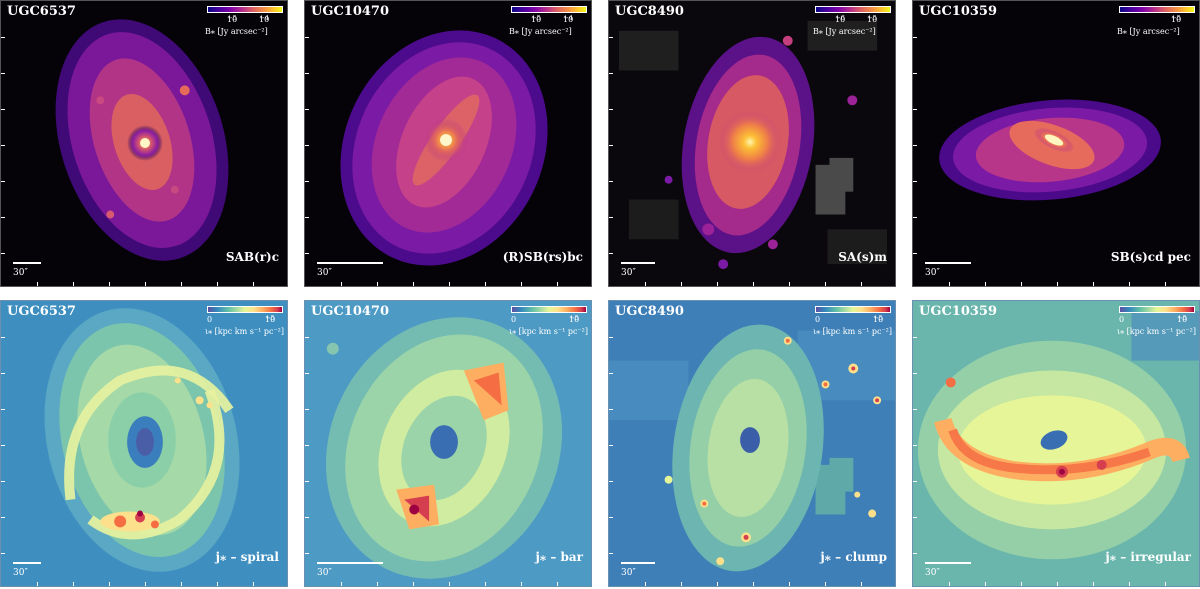  I want to click on colorbar: 10 −6 10 −5 B⁎ [Jy arcsec⁻²], so click(852, 21).